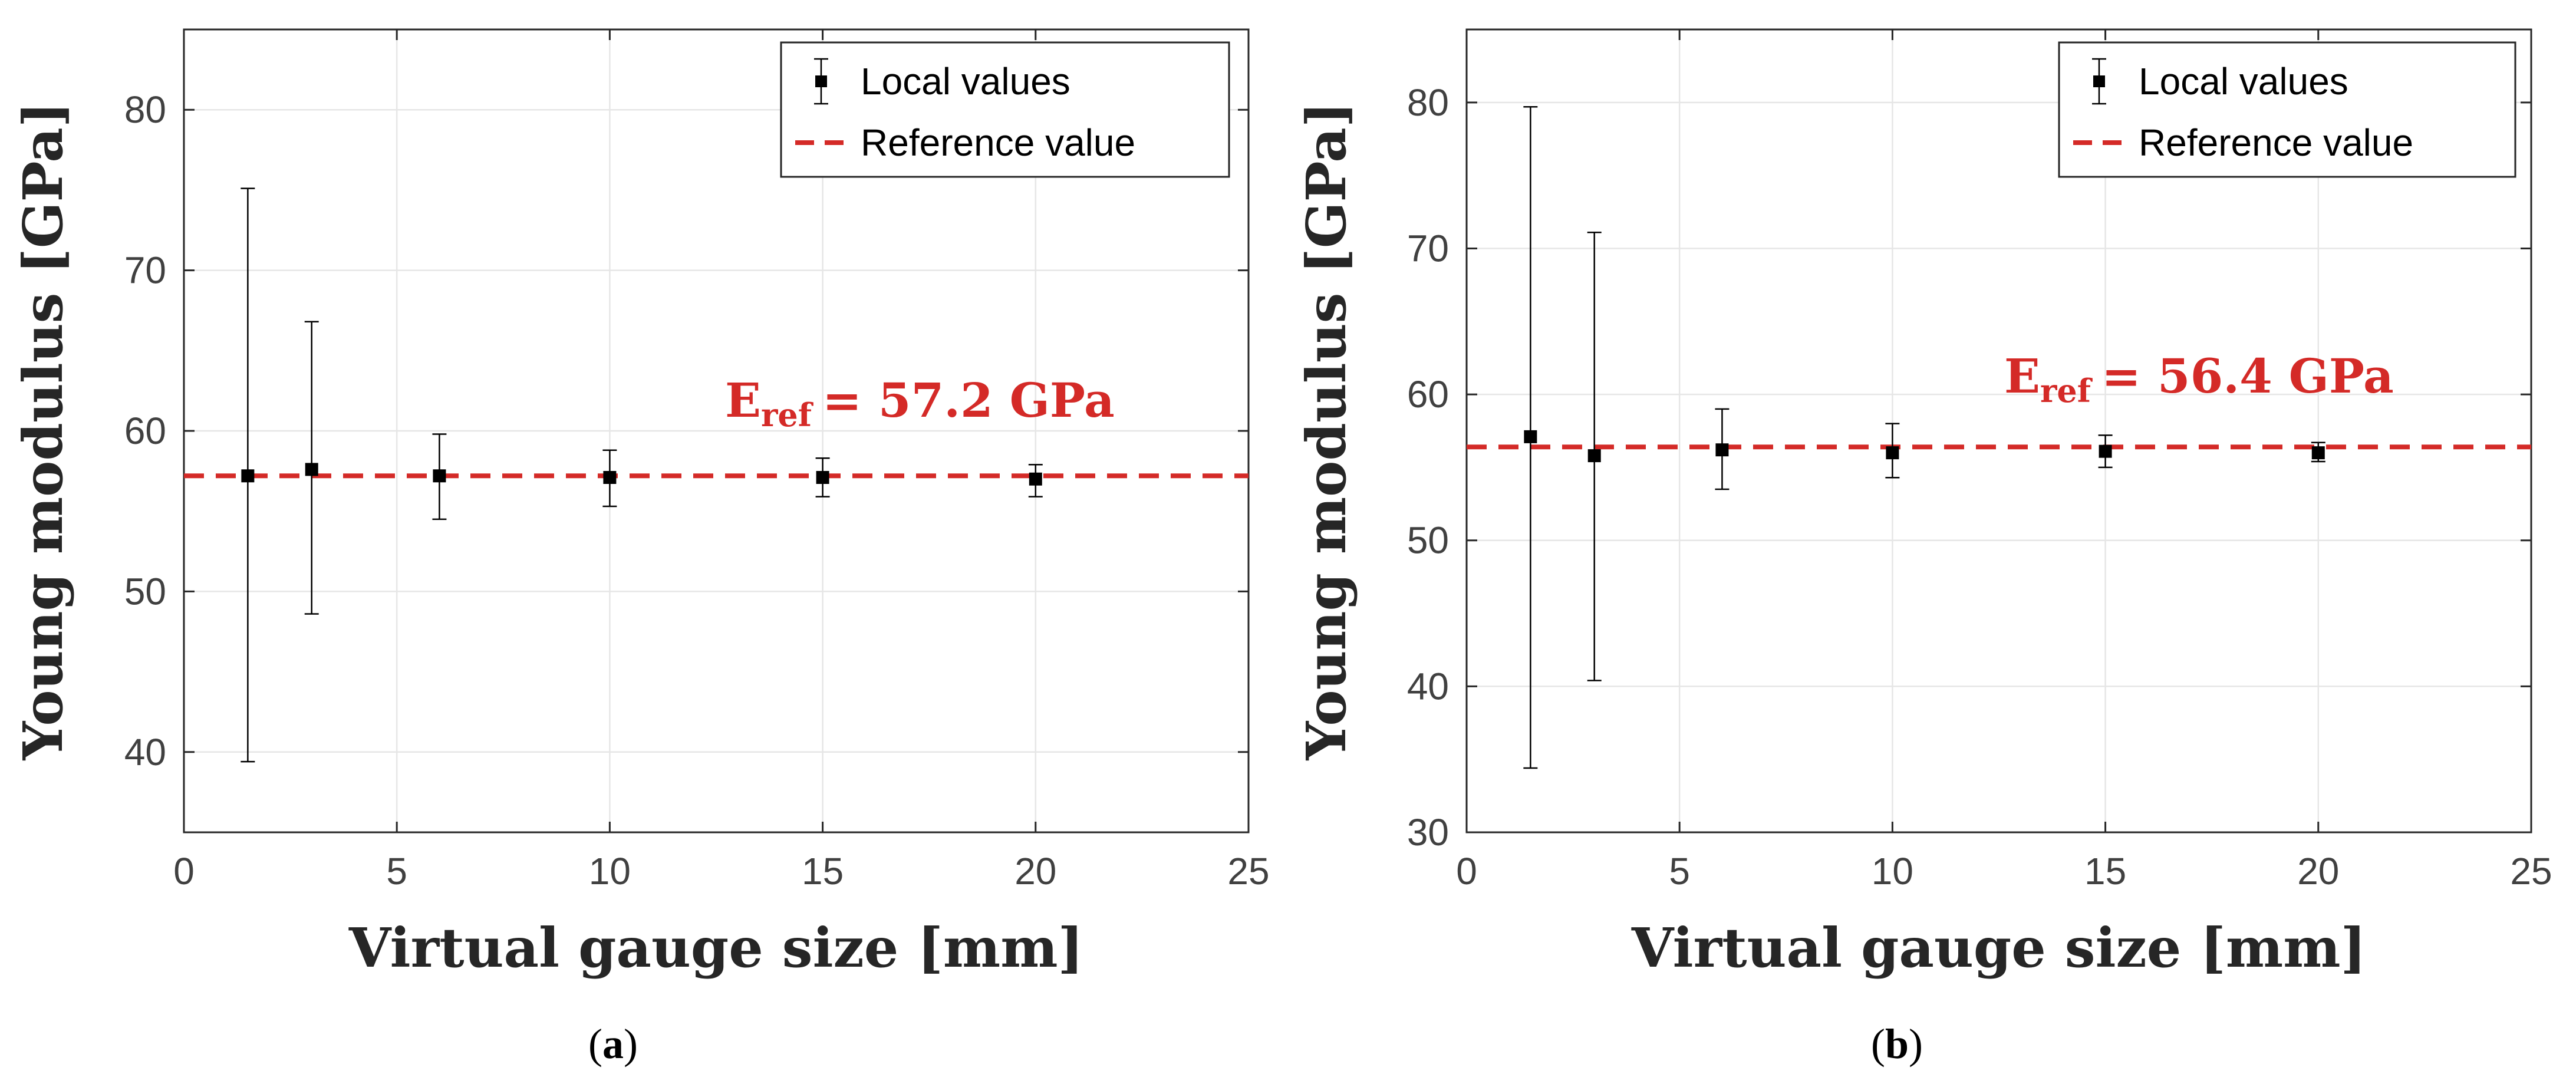 The image size is (2576, 1084). I want to click on panel-label-letter: a, so click(613, 1043).